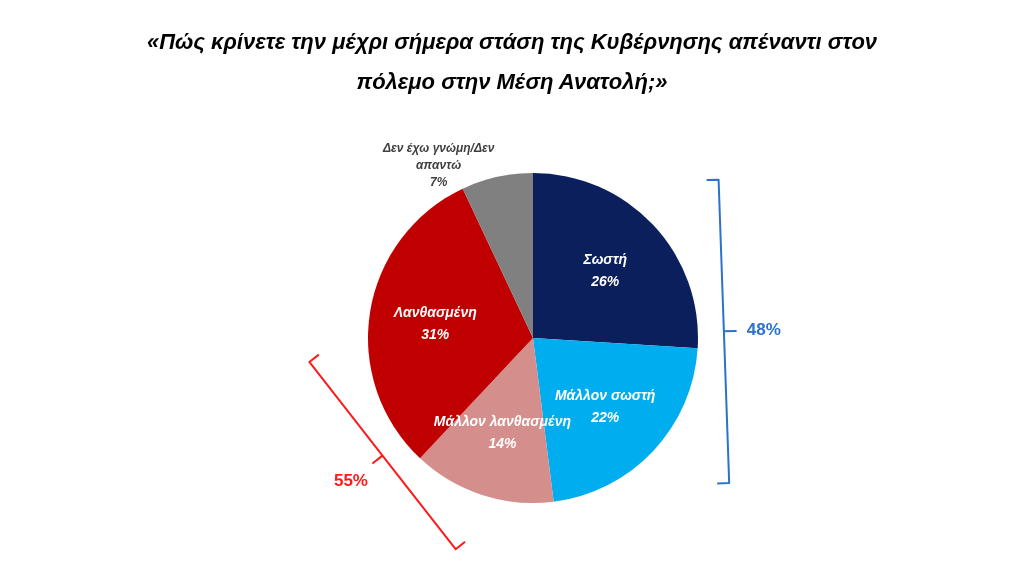  What do you see at coordinates (438, 157) in the screenshot?
I see `slice-label: Δεν έχω γνώμη/Δεν απαντώ` at bounding box center [438, 157].